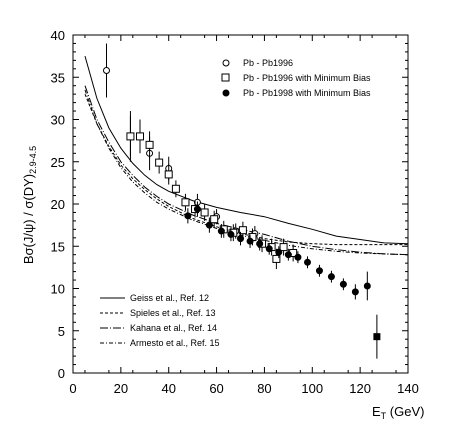 The height and width of the screenshot is (446, 457). Describe the element at coordinates (168, 388) in the screenshot. I see `x-tick-label: 40` at that location.